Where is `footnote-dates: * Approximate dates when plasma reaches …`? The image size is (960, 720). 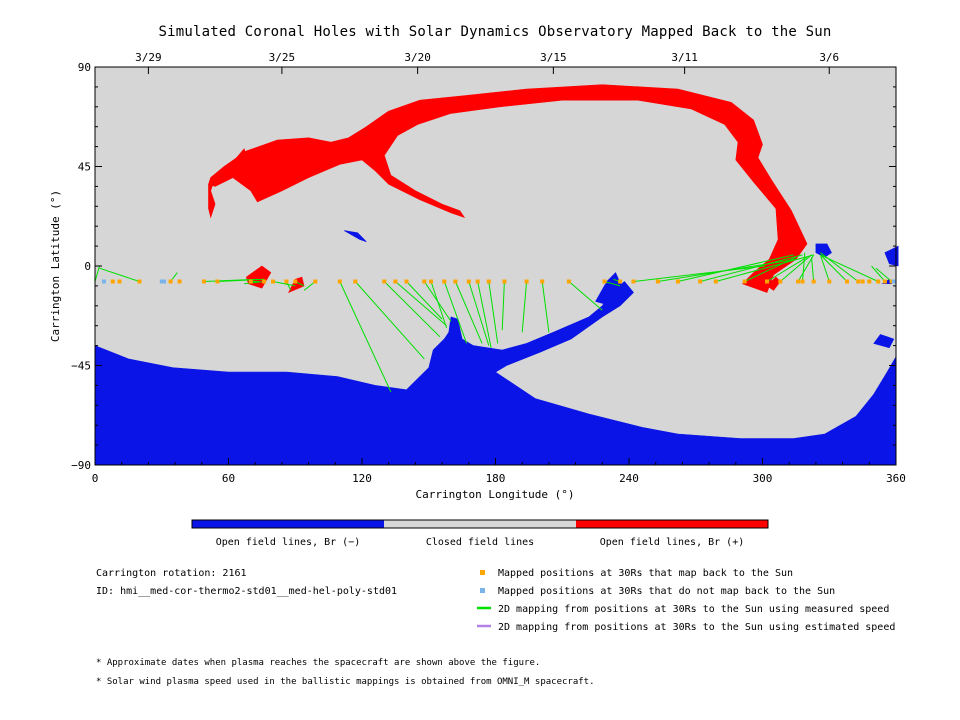 footnote-dates: * Approximate dates when plasma reaches … is located at coordinates (318, 663).